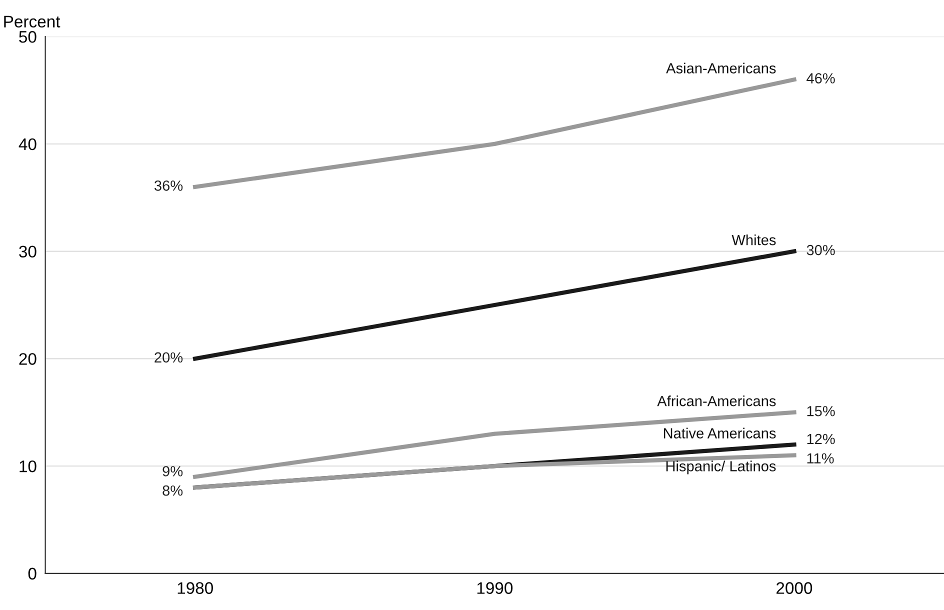  I want to click on y-tick-label: 50, so click(27, 37).